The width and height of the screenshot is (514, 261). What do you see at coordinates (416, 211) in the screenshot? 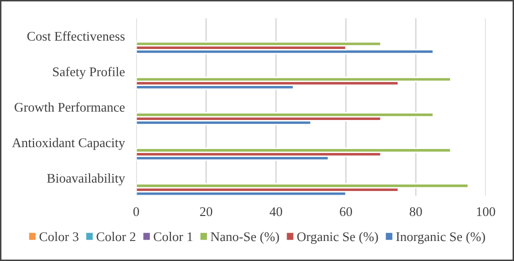
I see `x-tick-label: 80` at bounding box center [416, 211].